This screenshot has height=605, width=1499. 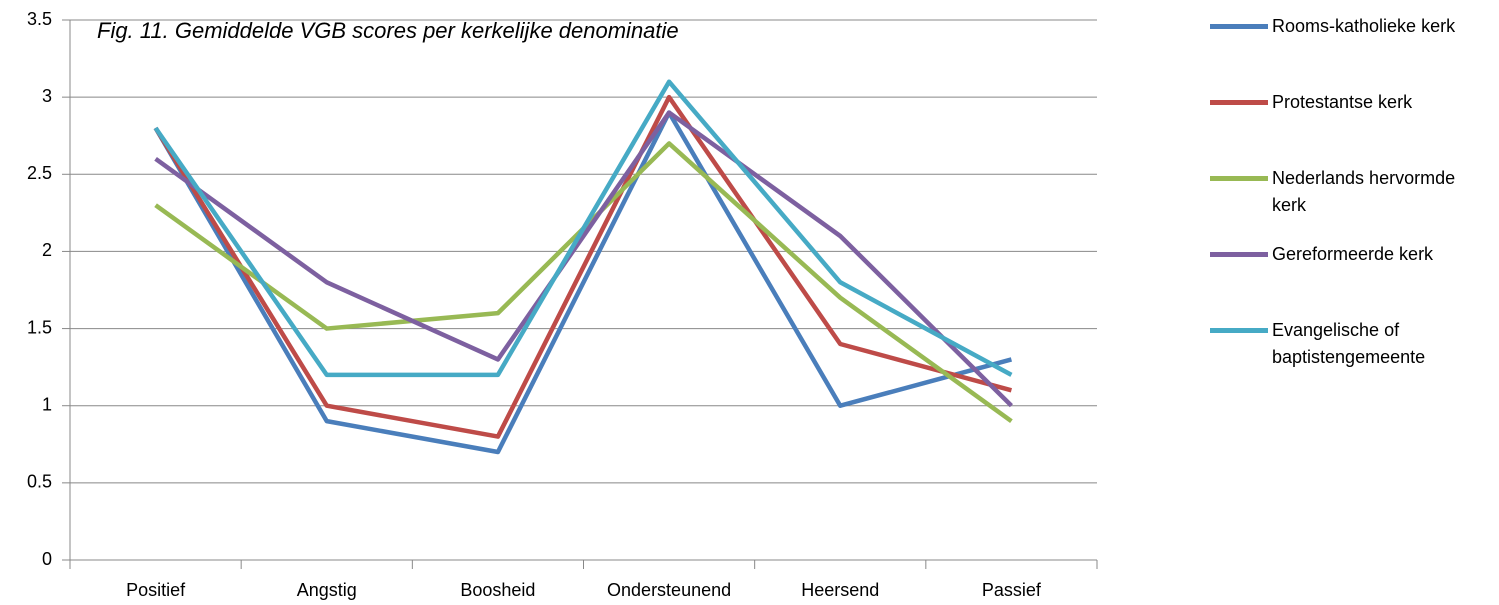 What do you see at coordinates (1349, 343) in the screenshot?
I see `legend-label: Evangelische of baptistengemeente` at bounding box center [1349, 343].